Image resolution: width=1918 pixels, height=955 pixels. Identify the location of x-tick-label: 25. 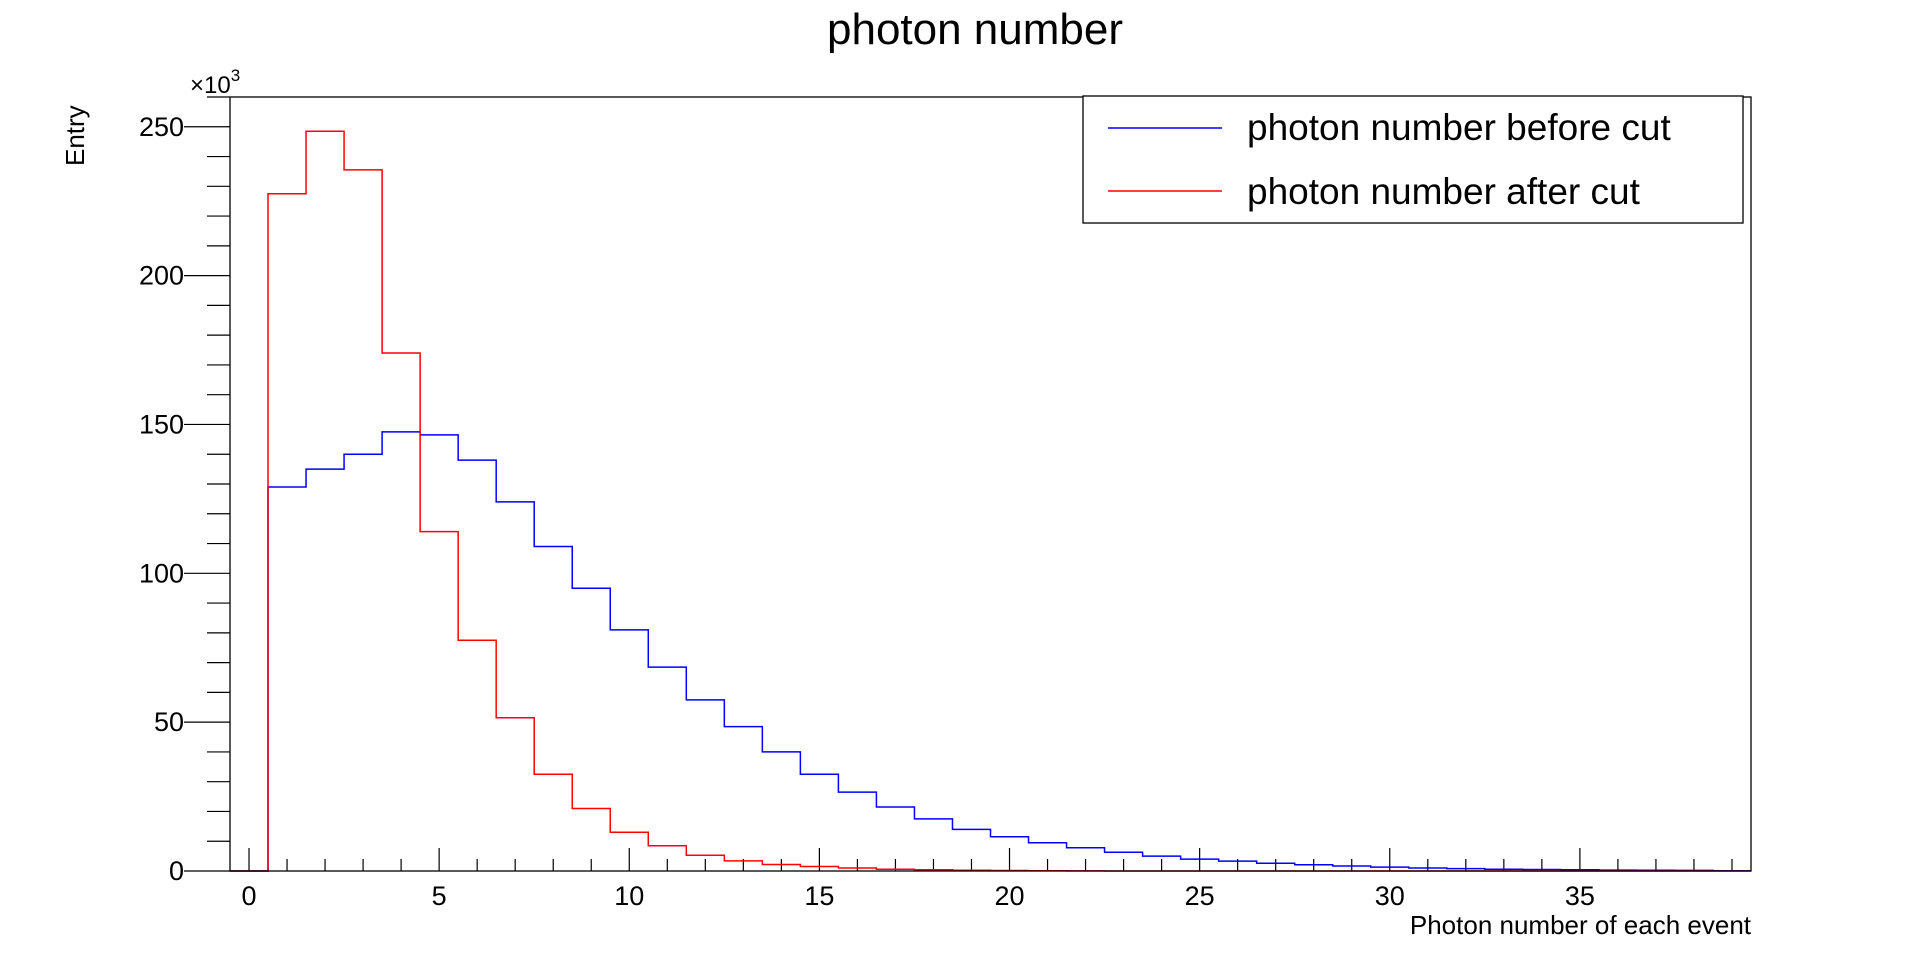
(1200, 896).